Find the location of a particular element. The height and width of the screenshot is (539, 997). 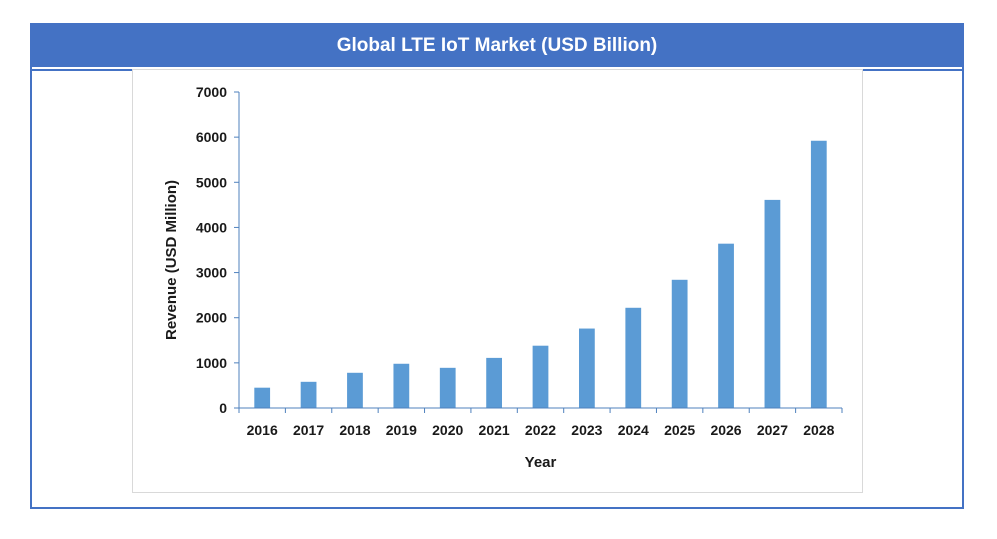

bar-2027 is located at coordinates (772, 303).